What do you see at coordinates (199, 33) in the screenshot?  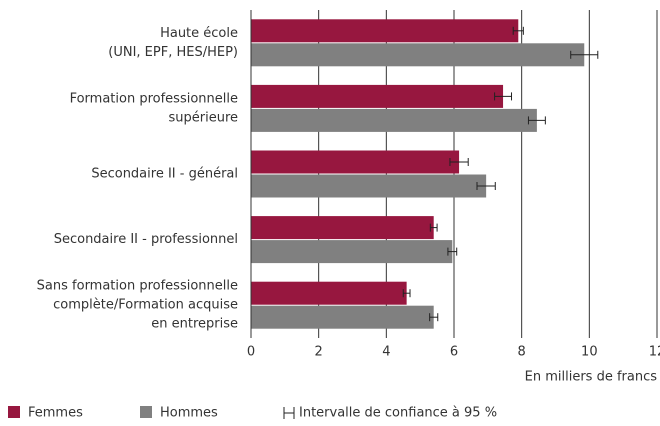 I see `y-tick-label: Haute école` at bounding box center [199, 33].